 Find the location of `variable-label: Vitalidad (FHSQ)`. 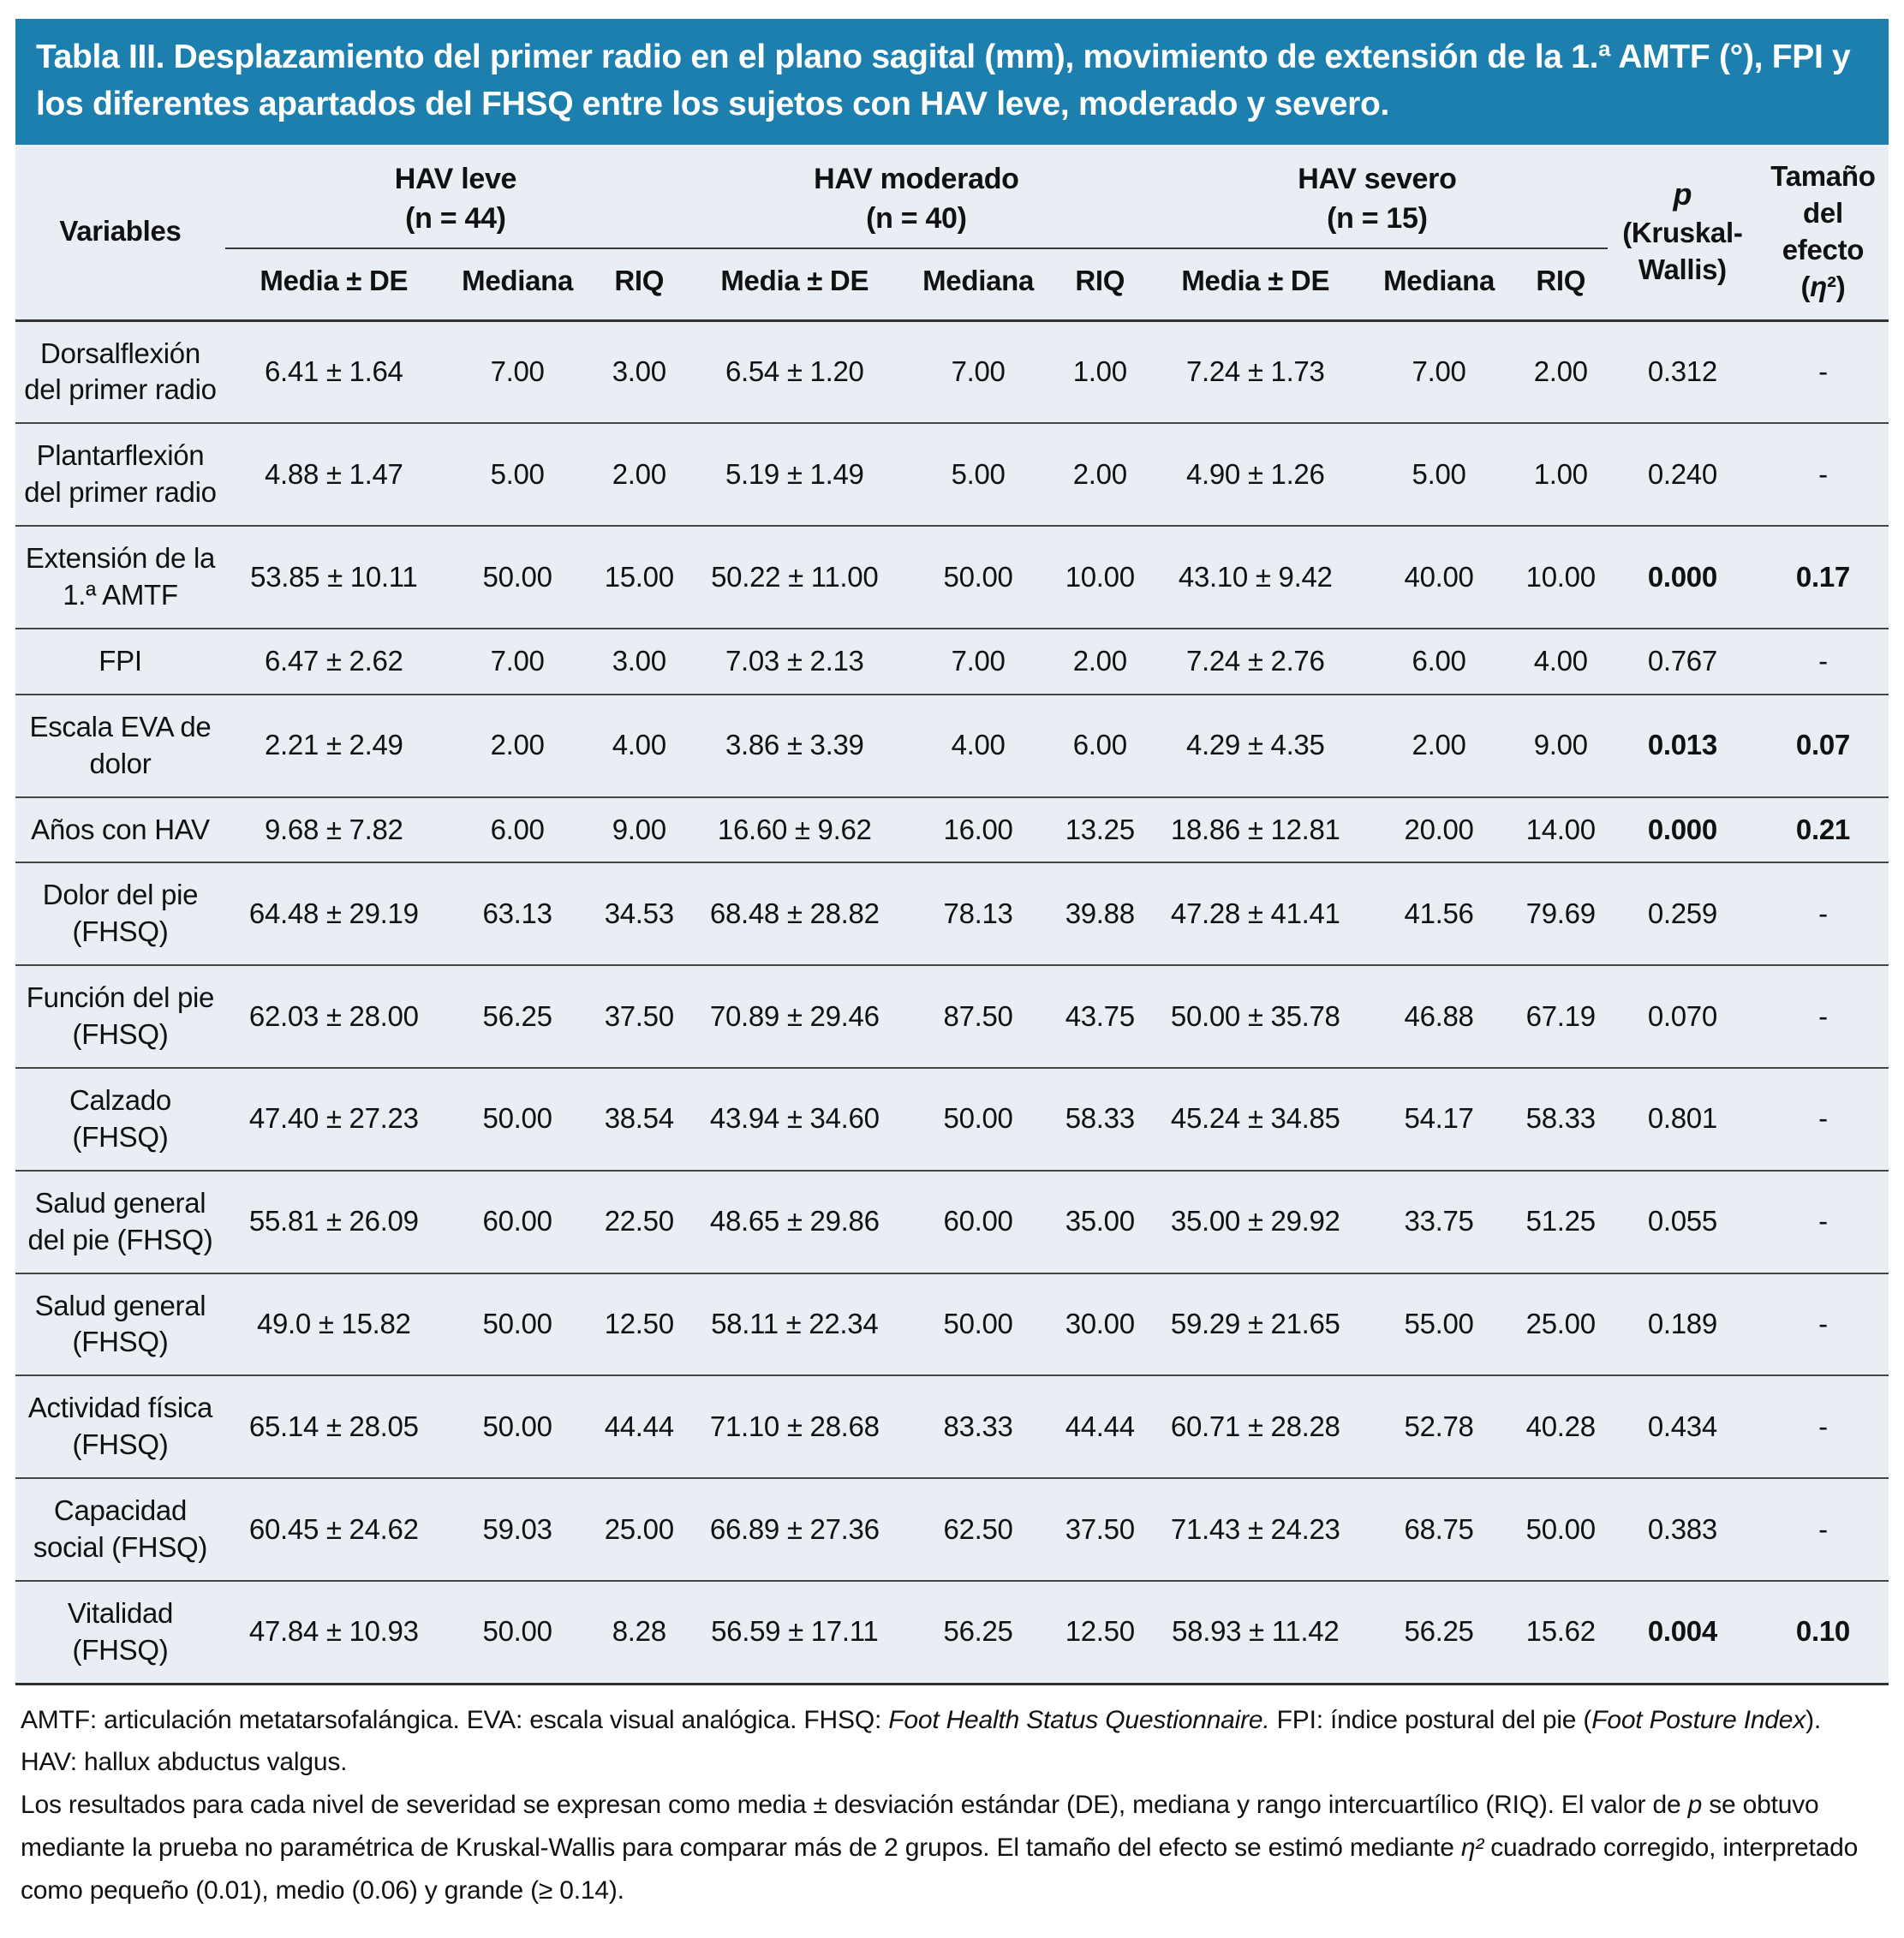

variable-label: Vitalidad (FHSQ) is located at coordinates (120, 1632).